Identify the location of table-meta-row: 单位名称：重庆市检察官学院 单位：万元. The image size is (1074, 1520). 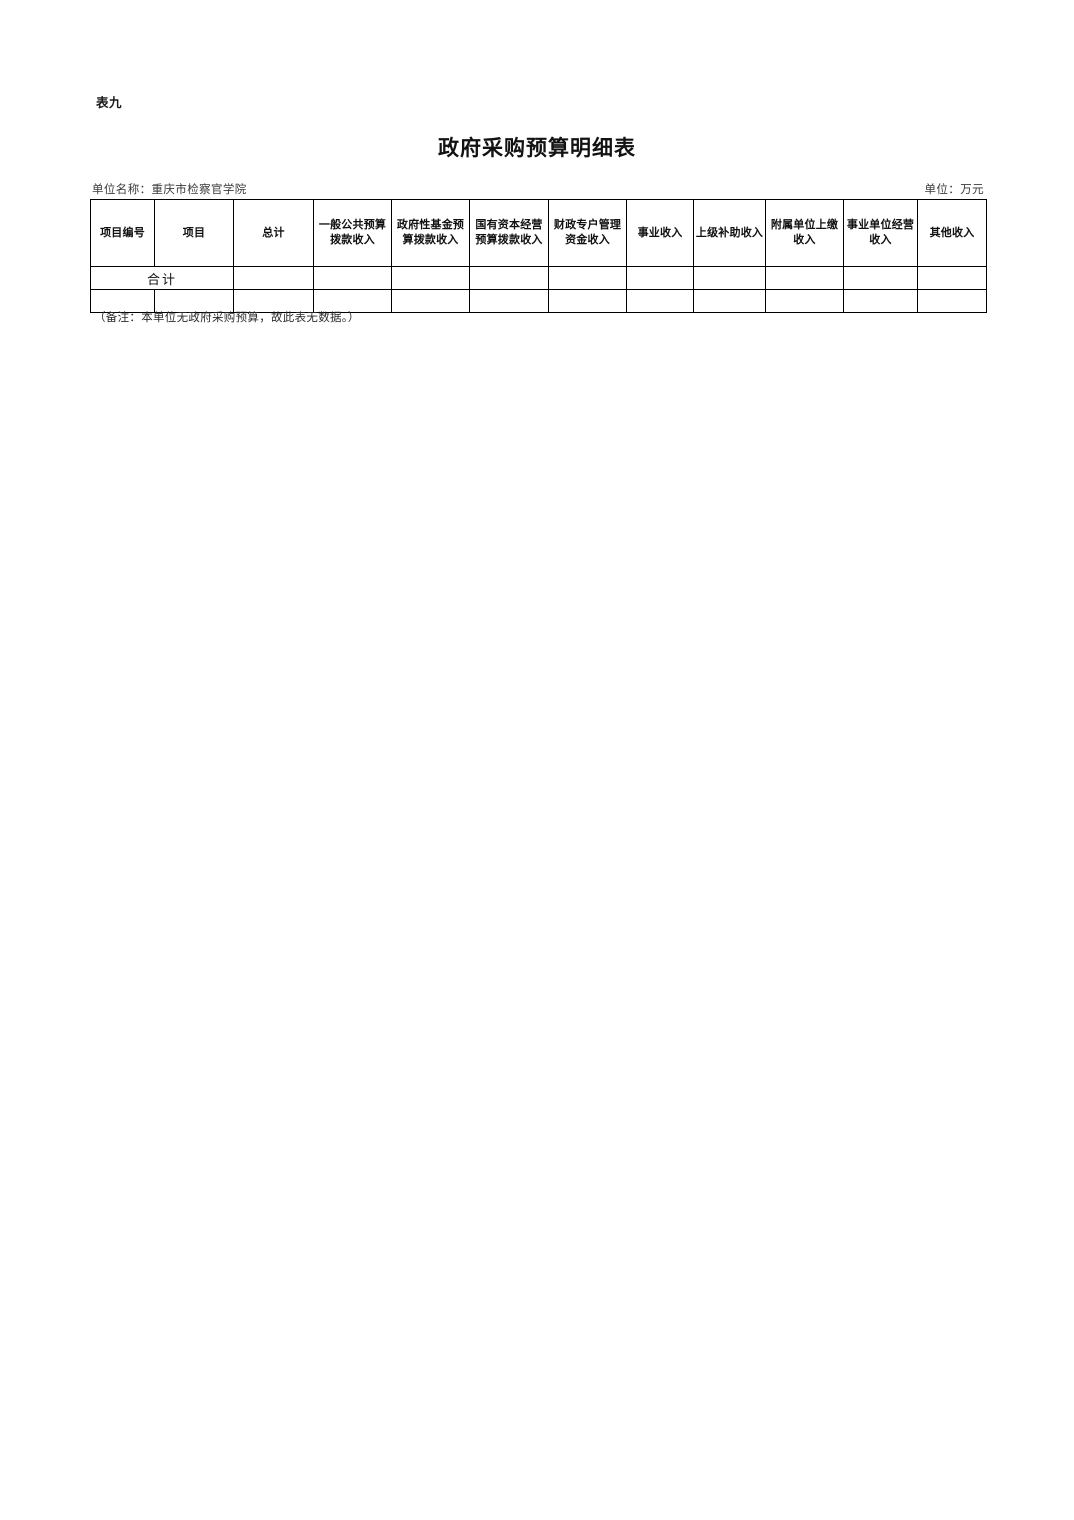
(538, 189).